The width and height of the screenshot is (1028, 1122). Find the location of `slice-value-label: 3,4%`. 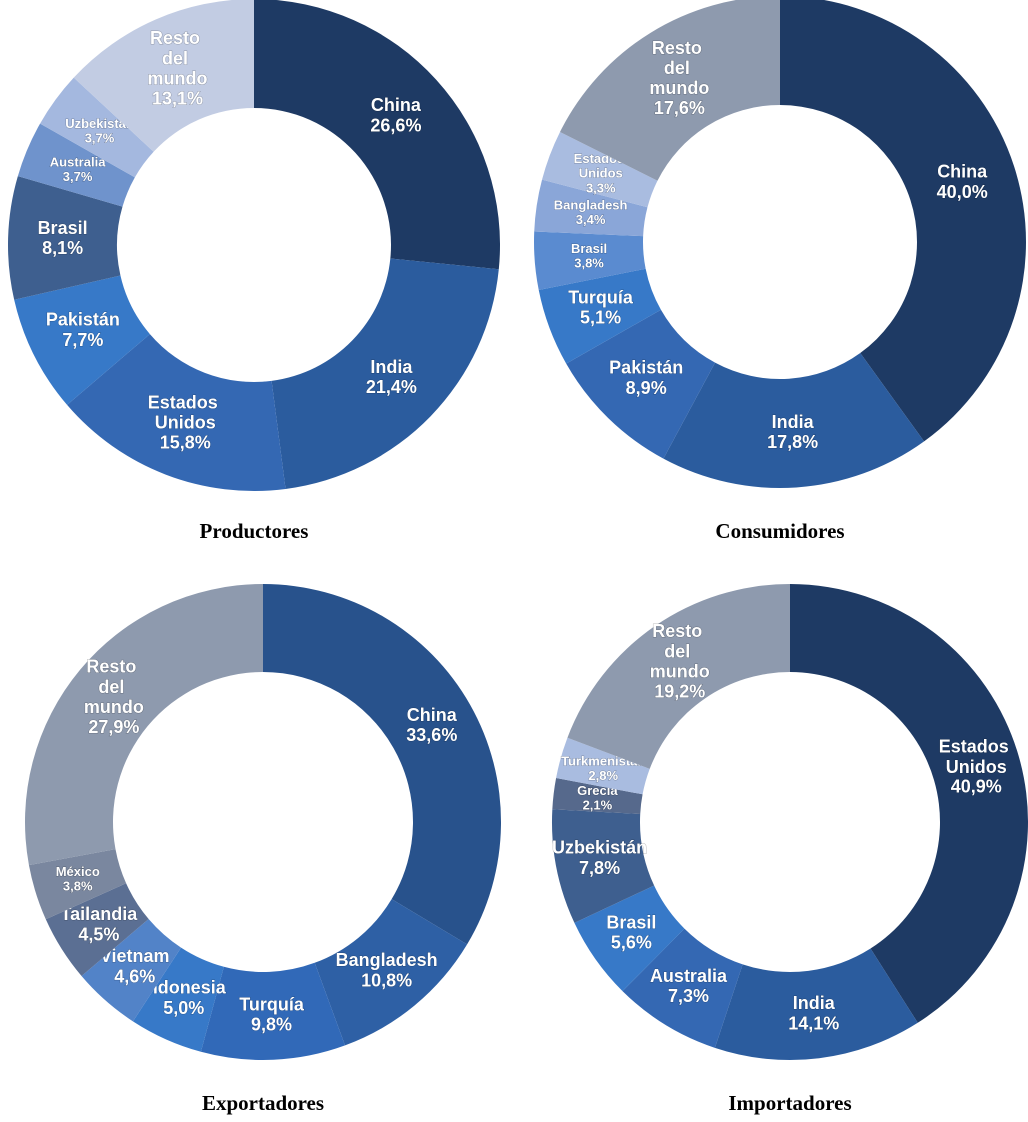

slice-value-label: 3,4% is located at coordinates (591, 219).